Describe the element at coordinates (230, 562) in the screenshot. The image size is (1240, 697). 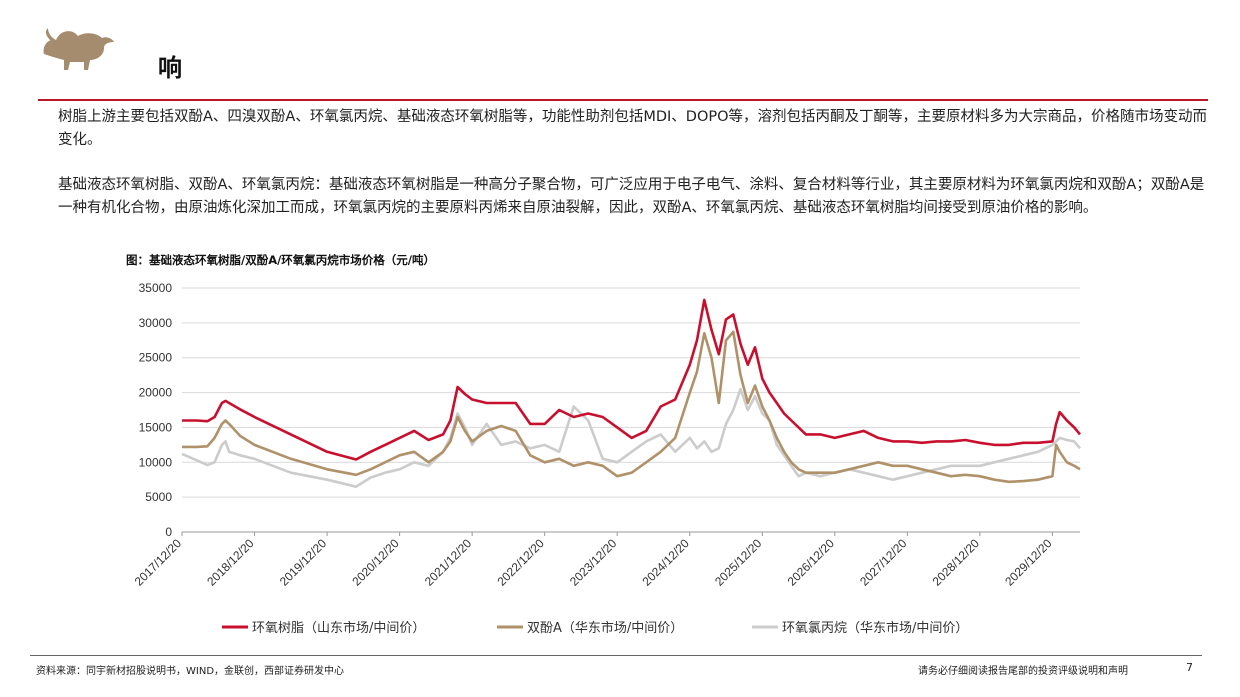
I see `x-tick-label: 2018/12/20` at that location.